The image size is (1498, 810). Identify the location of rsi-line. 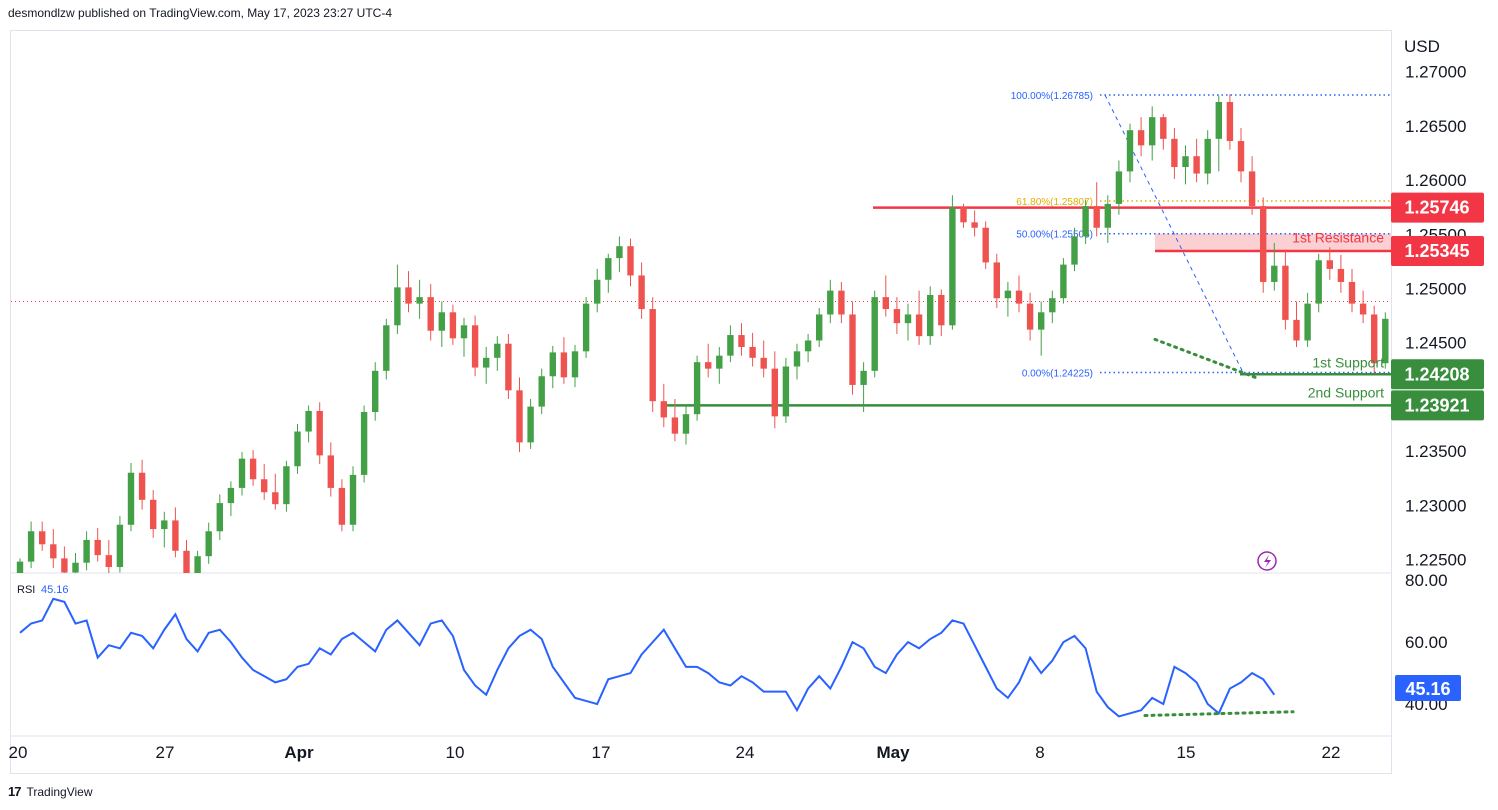
(647, 657).